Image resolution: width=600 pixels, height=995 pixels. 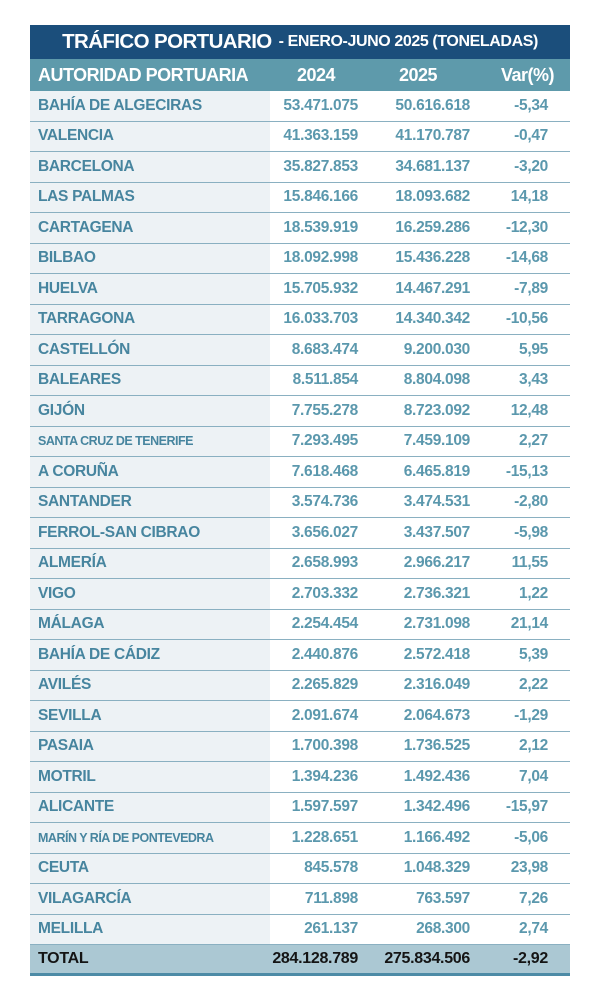 I want to click on value-cell: 6.465.819, so click(x=437, y=471).